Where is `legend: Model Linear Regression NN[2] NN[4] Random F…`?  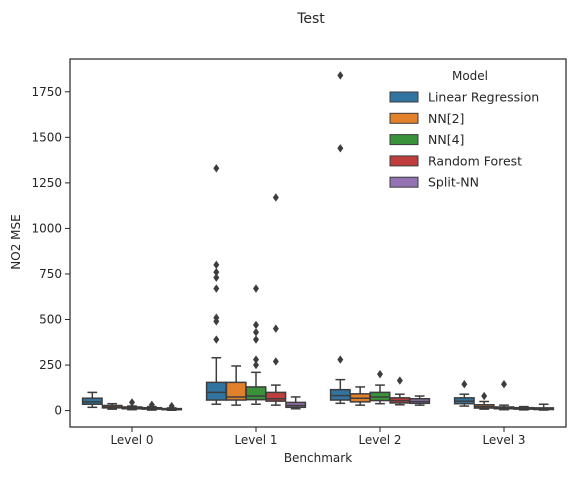
legend: Model Linear Regression NN[2] NN[4] Random F… is located at coordinates (464, 129).